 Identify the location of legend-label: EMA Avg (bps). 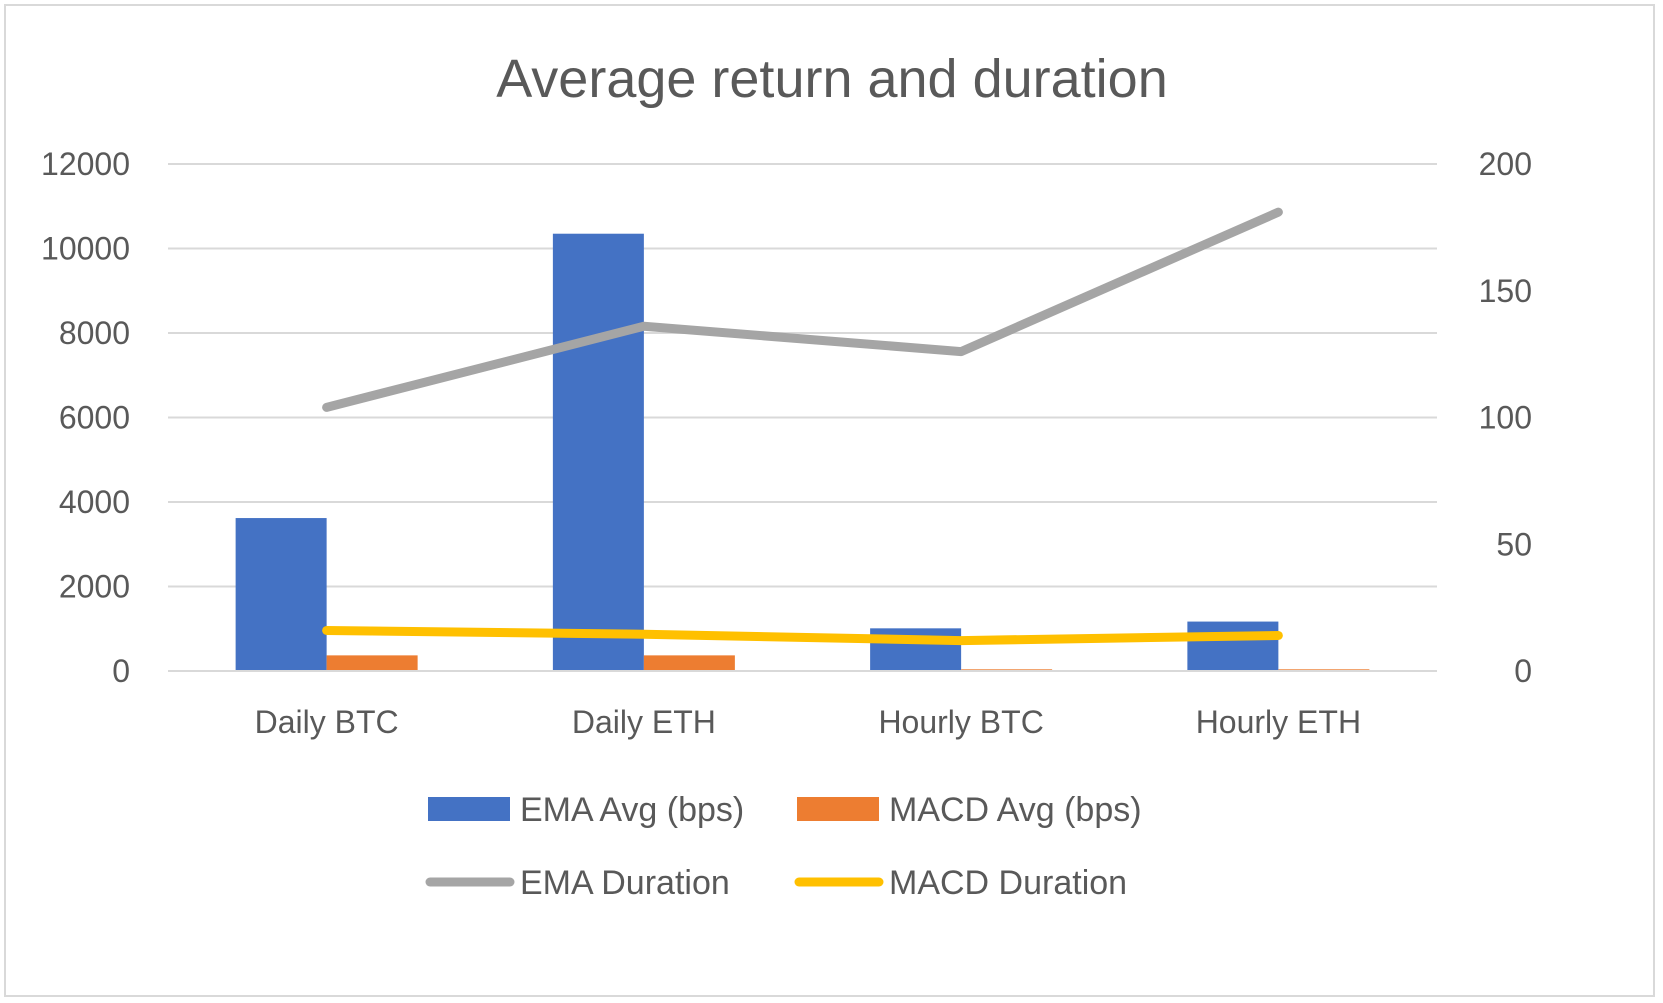
(632, 810).